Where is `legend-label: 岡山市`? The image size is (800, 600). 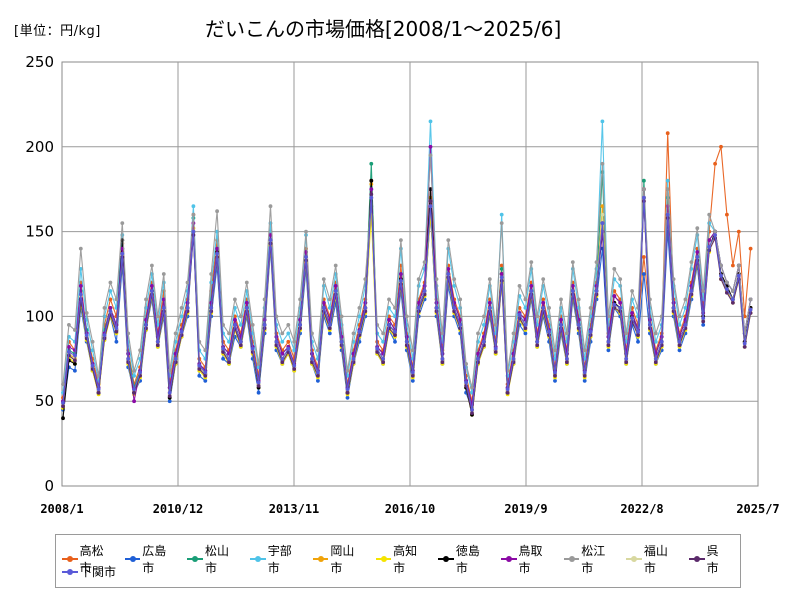 legend-label: 岡山市 is located at coordinates (342, 559).